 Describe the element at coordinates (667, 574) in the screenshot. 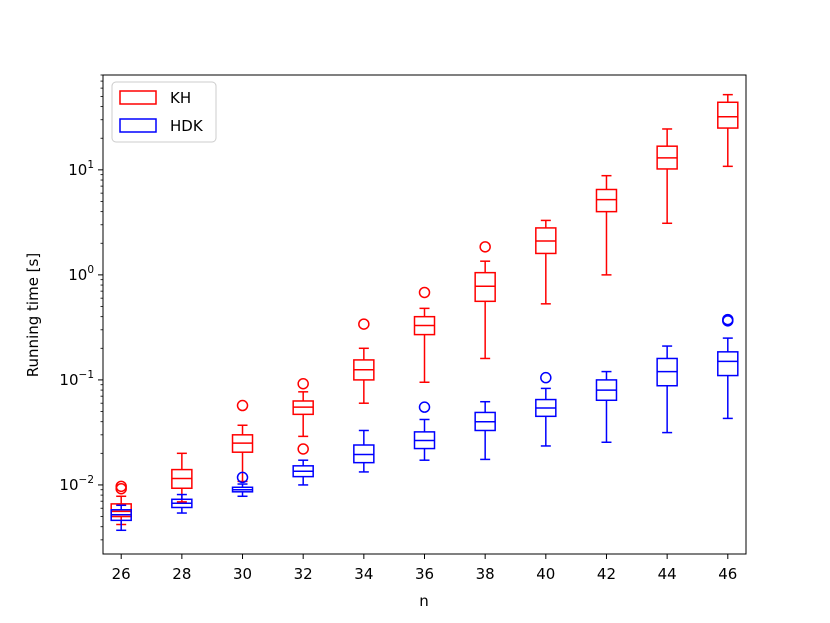

I see `x-tick-label: 44` at that location.